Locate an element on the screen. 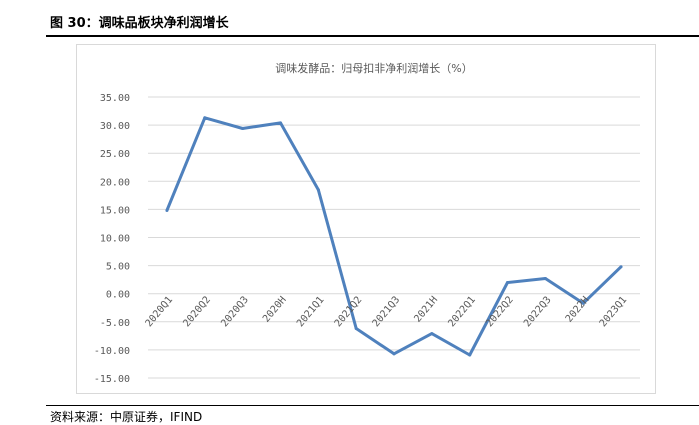 This screenshot has width=699, height=425. y-tick-label: 0.00 is located at coordinates (118, 295).